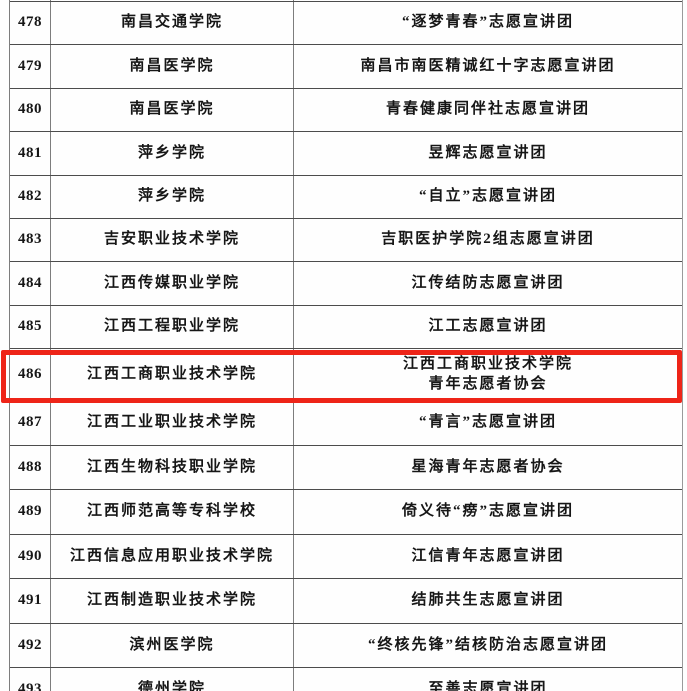 Image resolution: width=687 pixels, height=691 pixels. What do you see at coordinates (30, 679) in the screenshot?
I see `cell-number: 493` at bounding box center [30, 679].